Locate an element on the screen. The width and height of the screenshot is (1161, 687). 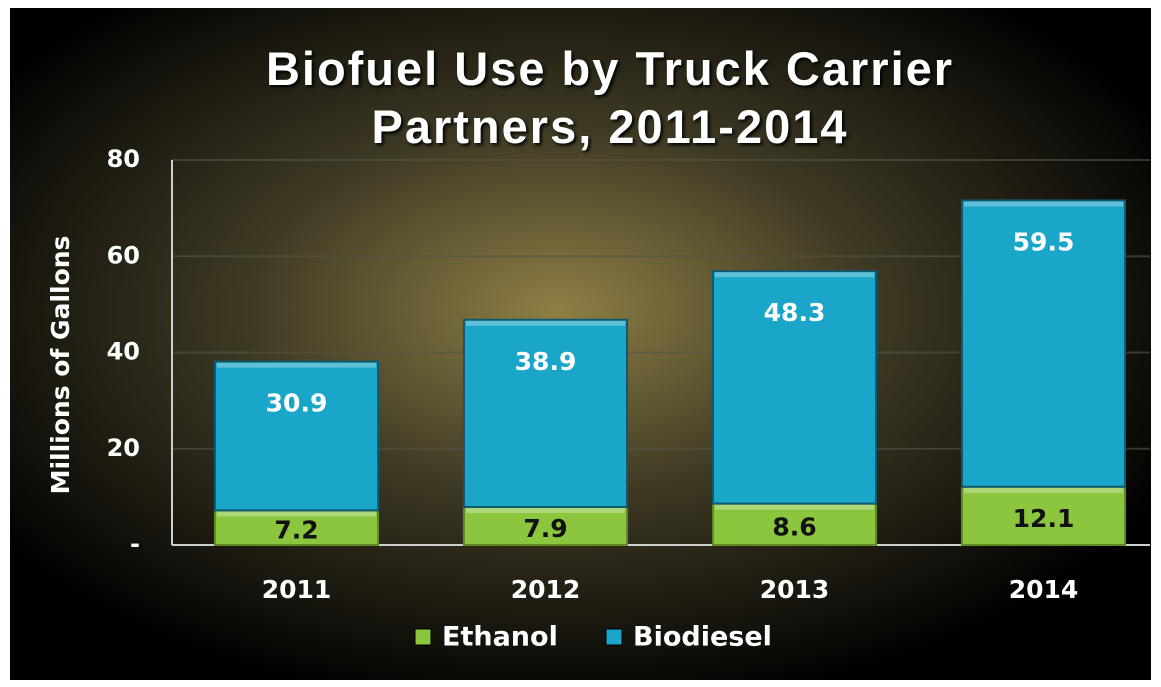
data-label: 12.1 is located at coordinates (1044, 518).